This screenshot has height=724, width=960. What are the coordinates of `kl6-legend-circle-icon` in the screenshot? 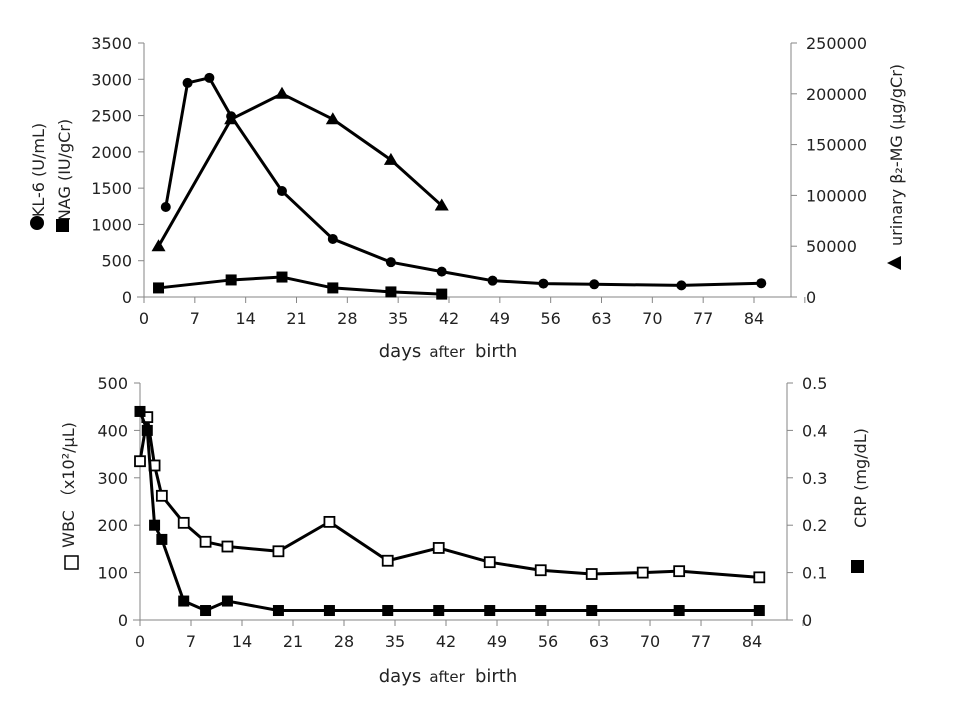 It's located at (37, 223).